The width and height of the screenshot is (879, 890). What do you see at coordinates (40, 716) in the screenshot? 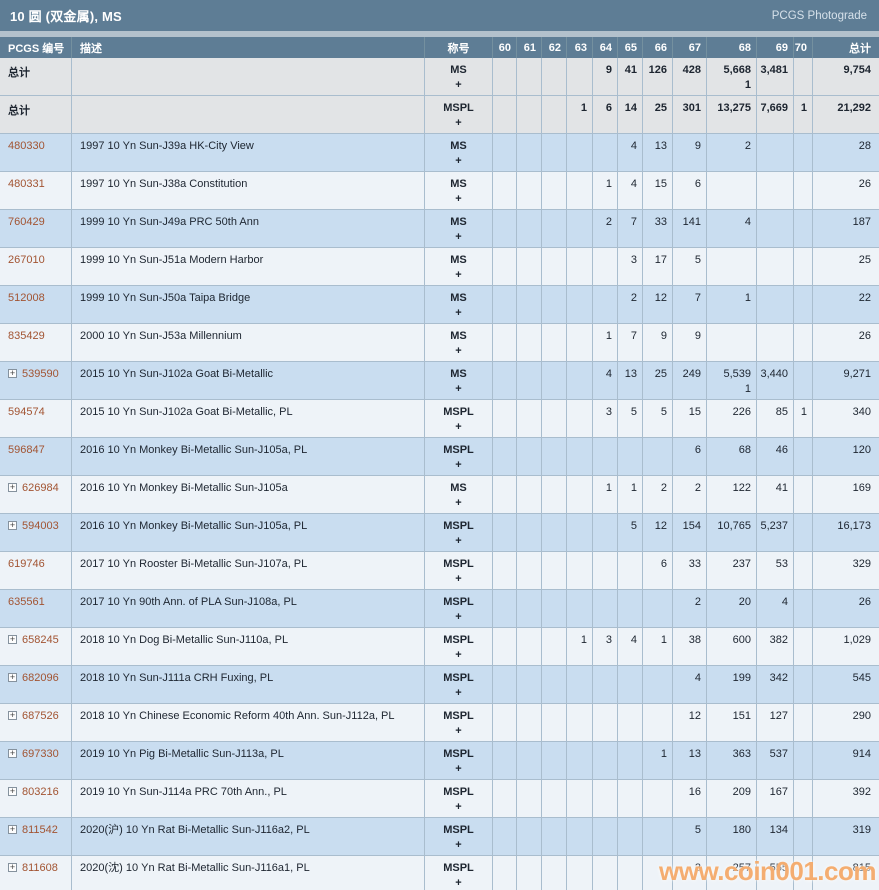
I see `pcgs-number-link: 687526` at bounding box center [40, 716].